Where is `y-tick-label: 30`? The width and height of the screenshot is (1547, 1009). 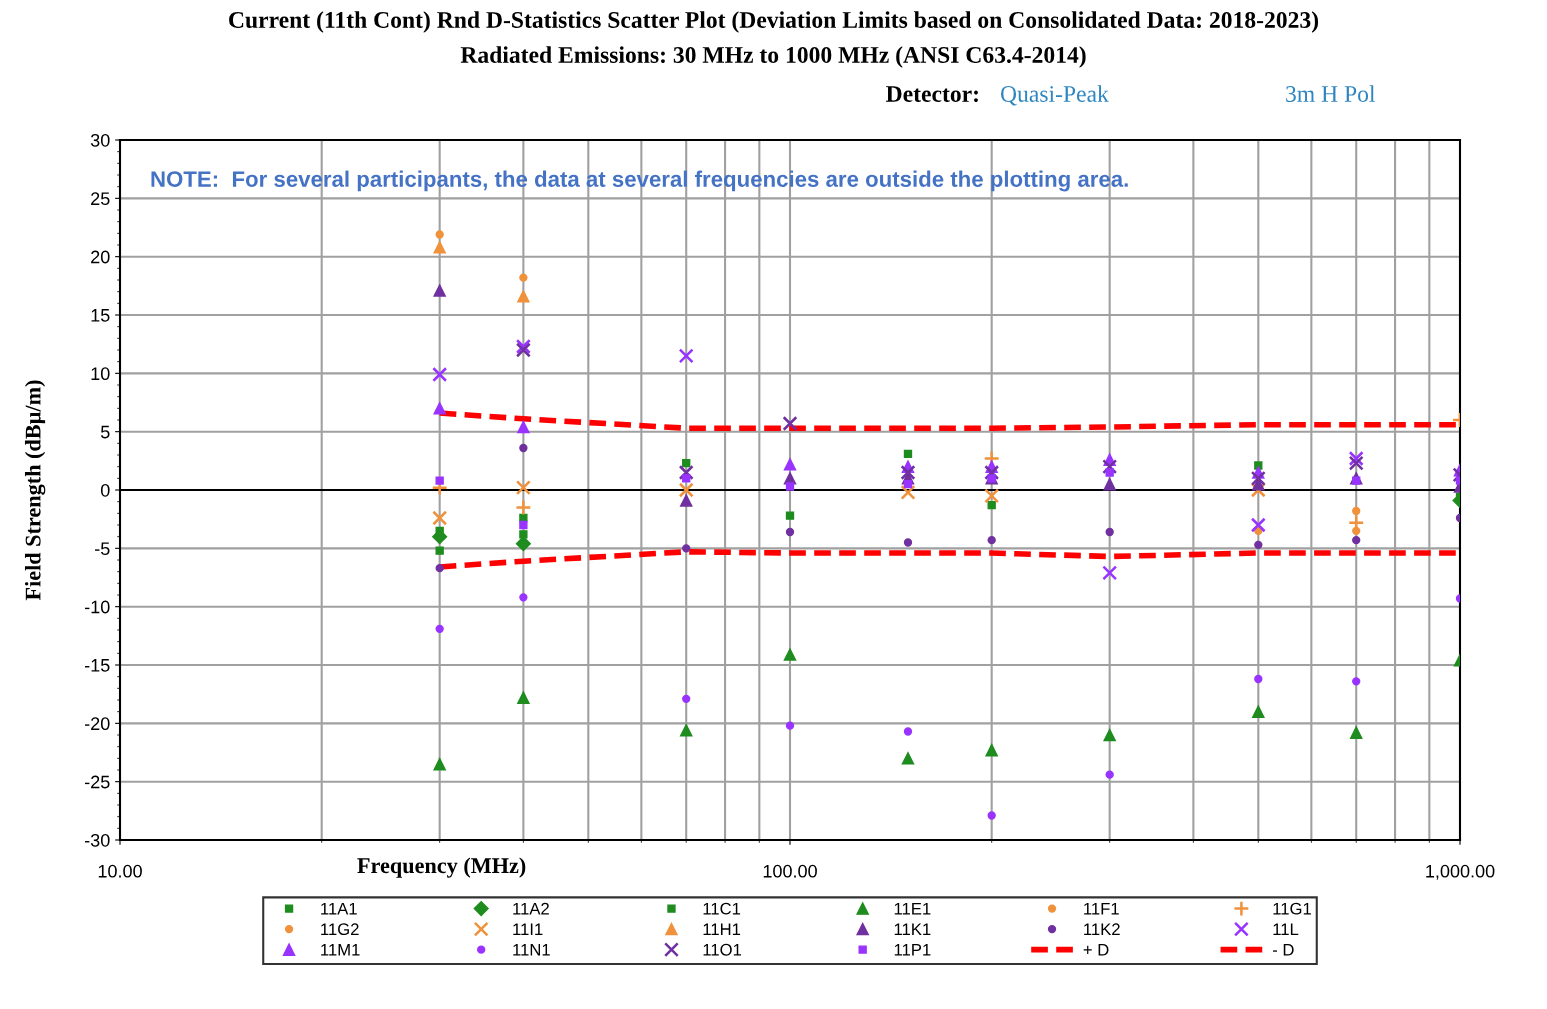 y-tick-label: 30 is located at coordinates (100, 140).